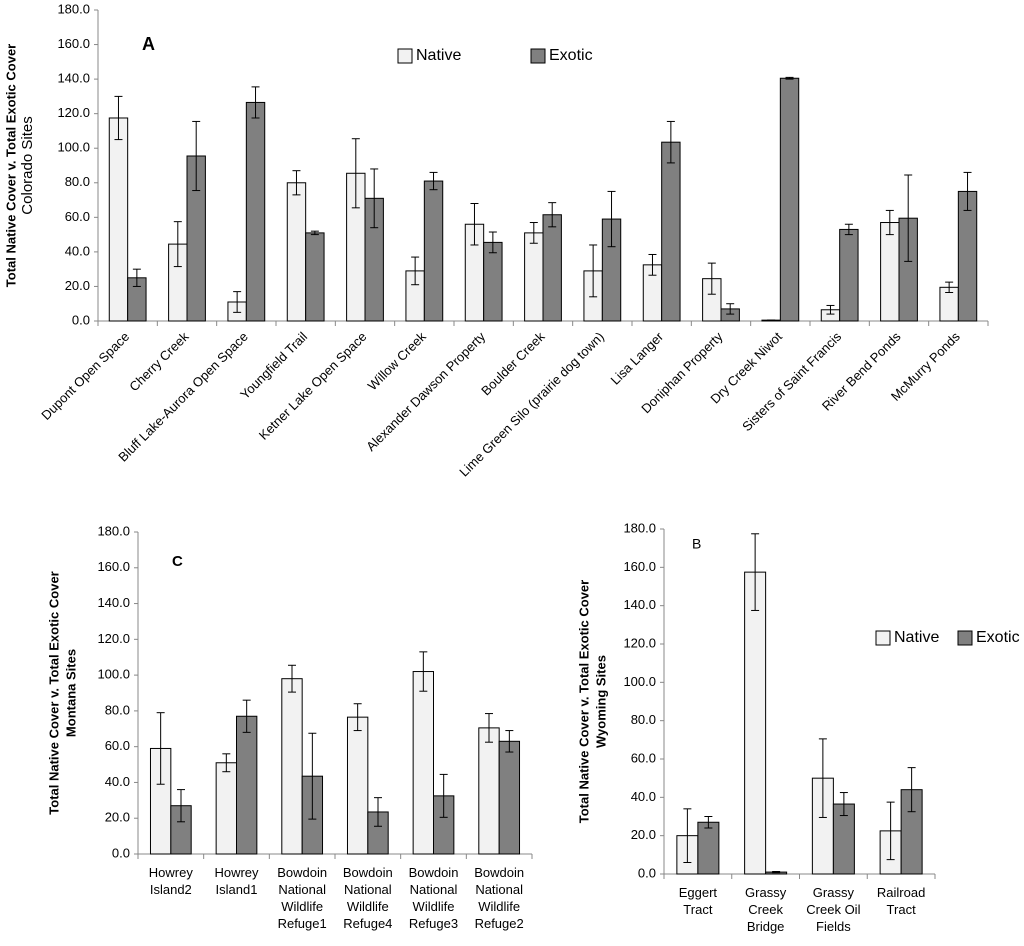  I want to click on x-tick-label: Dupont Open Space, so click(85, 376).